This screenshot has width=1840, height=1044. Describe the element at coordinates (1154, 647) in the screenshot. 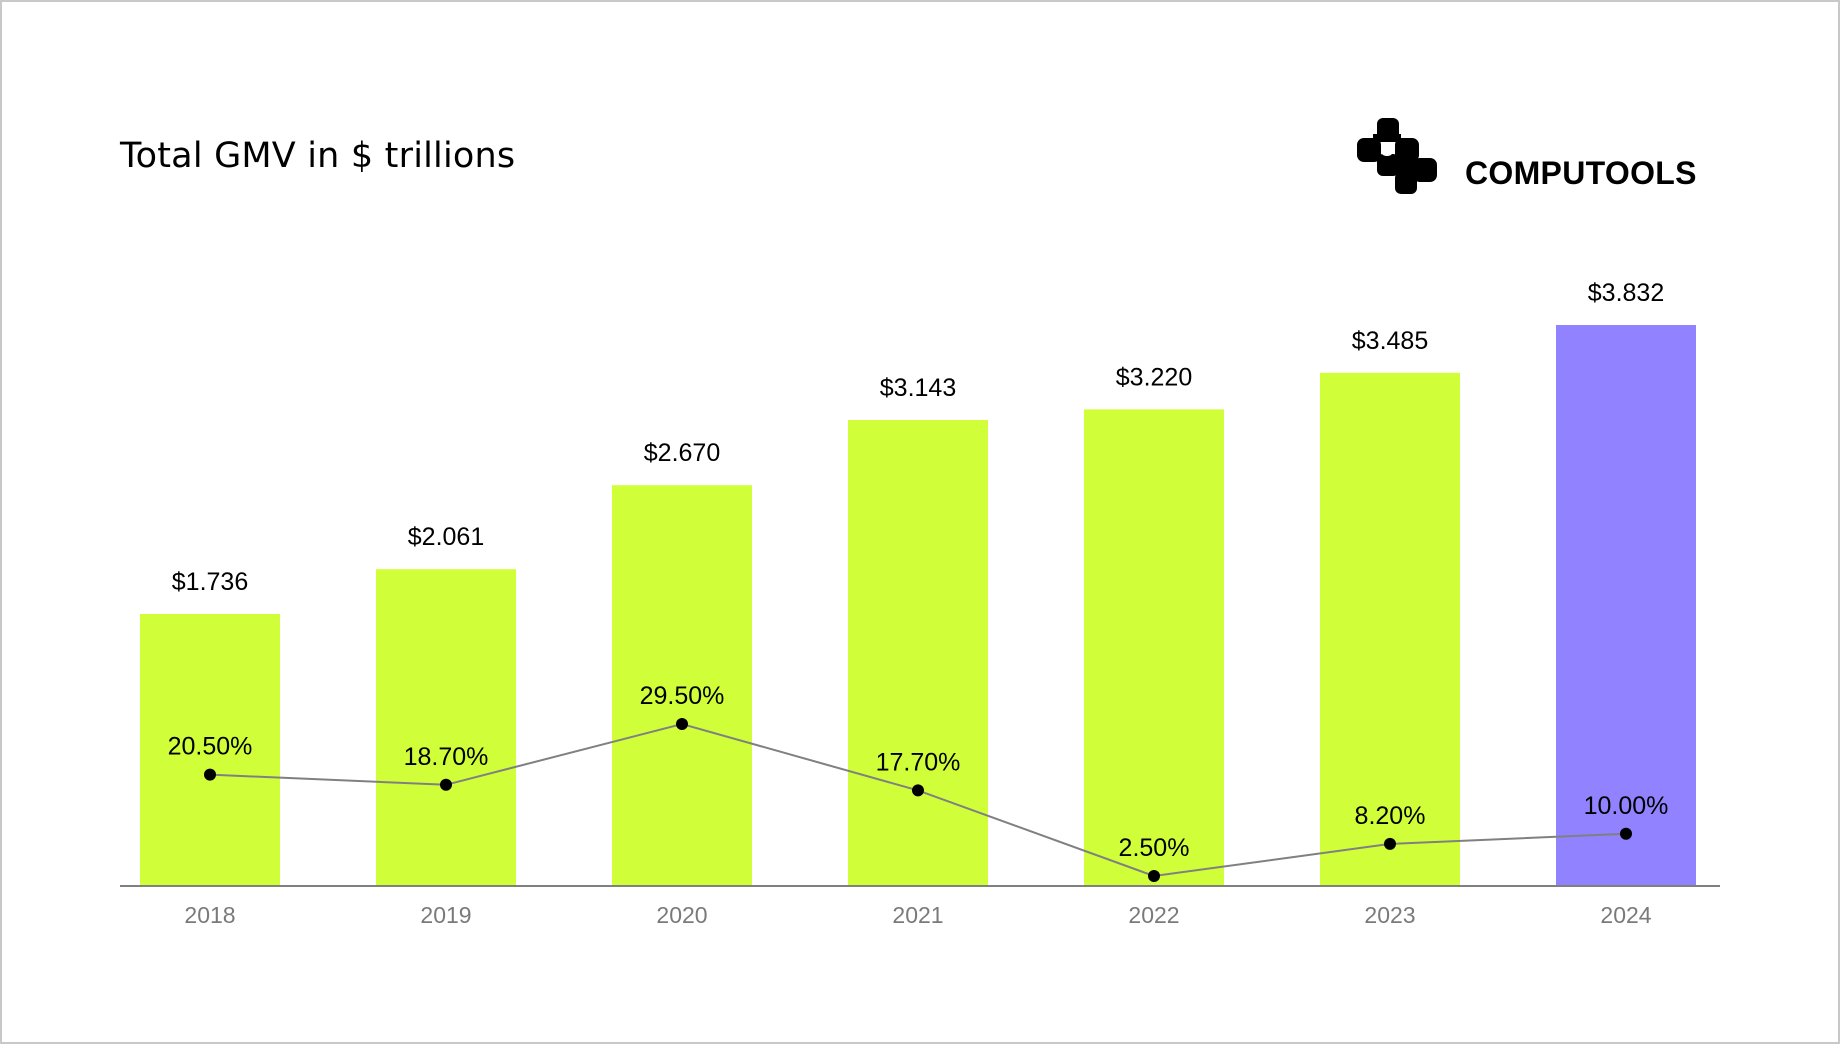

I see `bar-2022` at that location.